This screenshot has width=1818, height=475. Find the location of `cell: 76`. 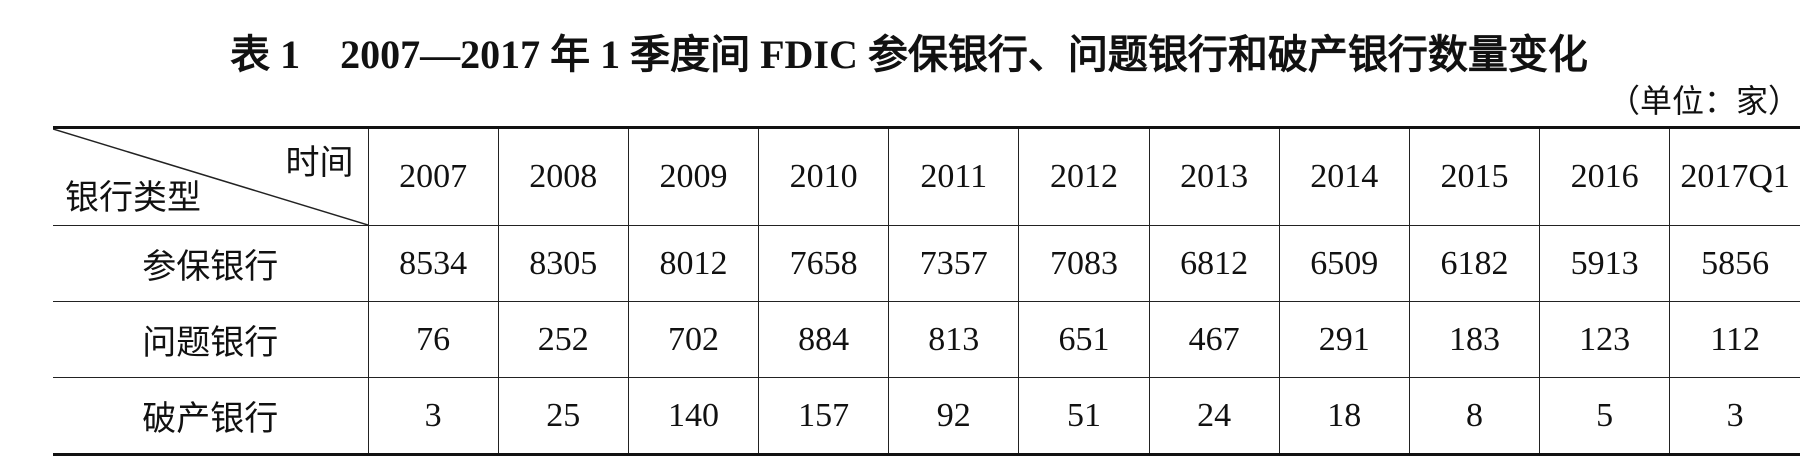

cell: 76 is located at coordinates (433, 339).